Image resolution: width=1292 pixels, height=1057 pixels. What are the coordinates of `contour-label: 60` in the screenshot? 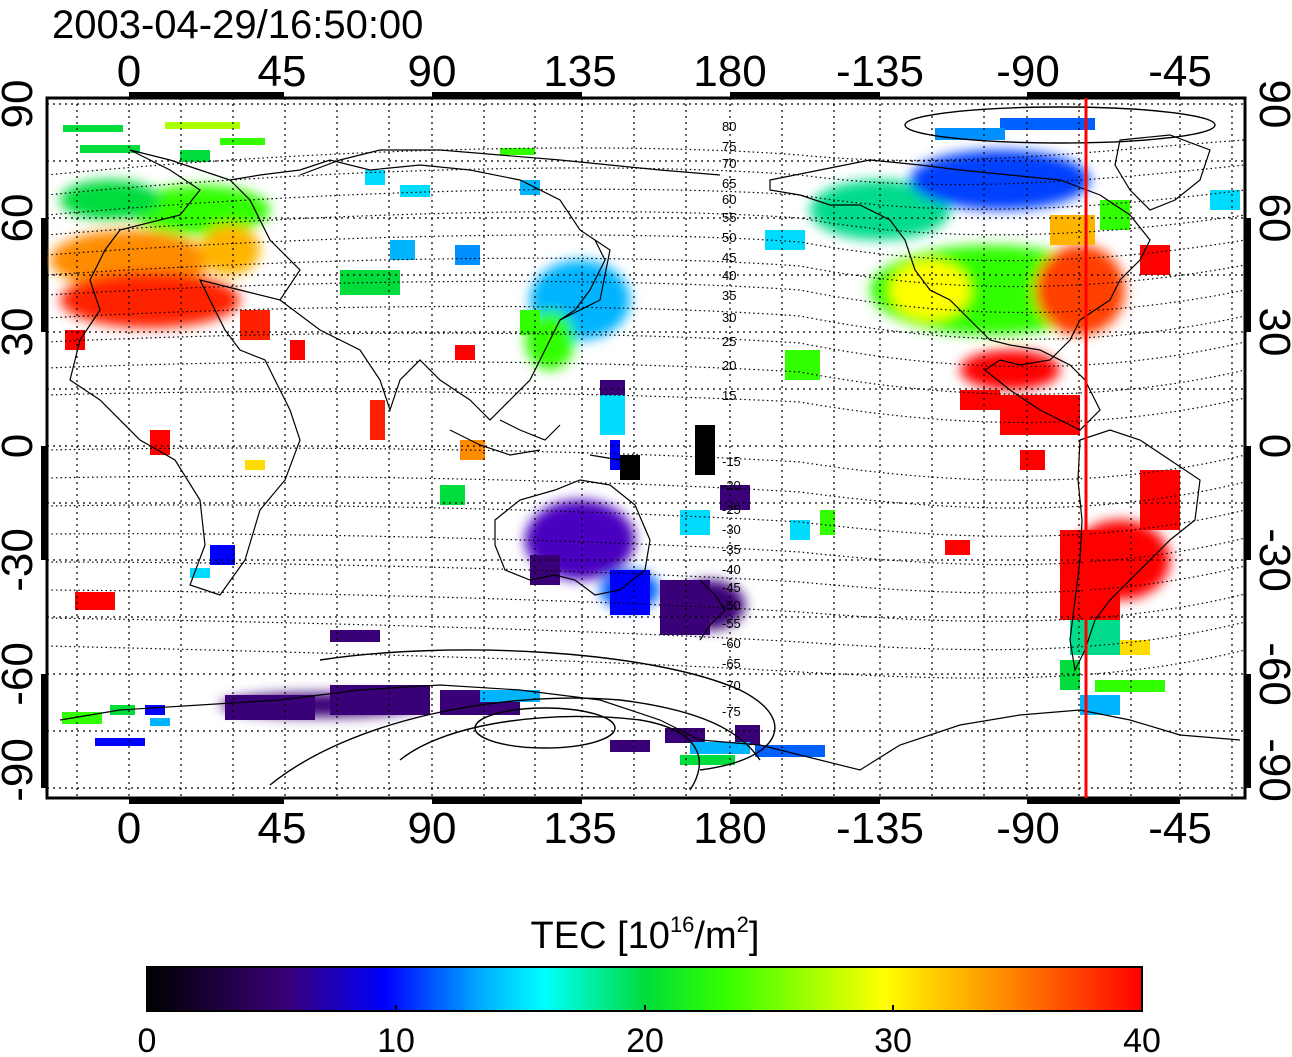 It's located at (729, 199).